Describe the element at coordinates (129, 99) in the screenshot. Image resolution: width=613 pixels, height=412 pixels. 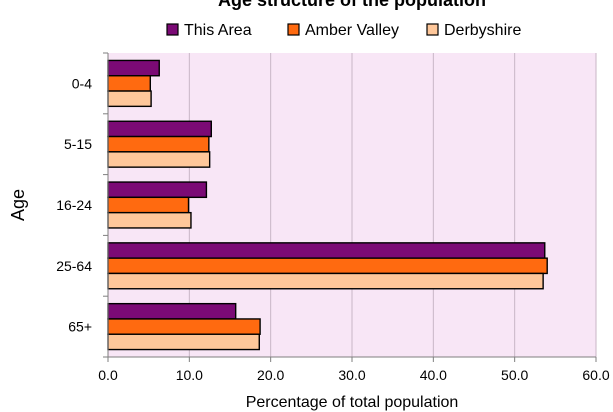
I see `bar-0-4-derbyshire` at that location.